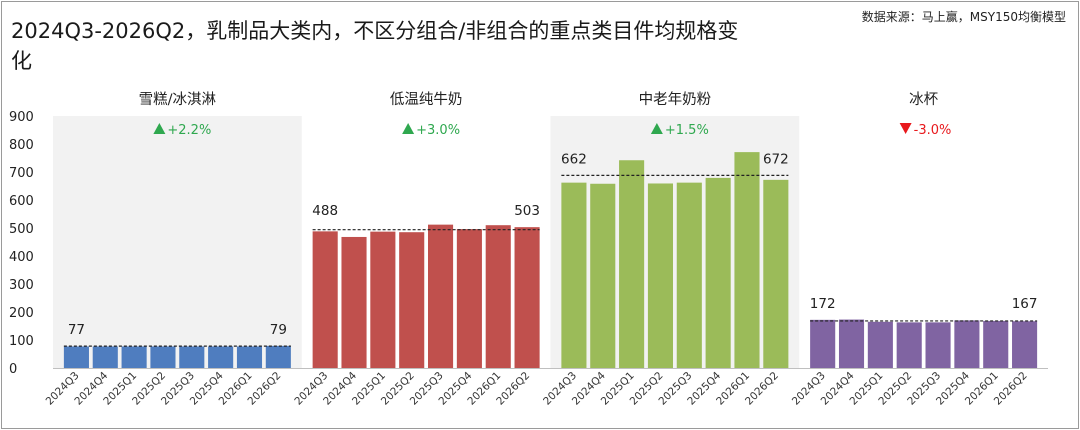  I want to click on data-label: 167, so click(1025, 304).